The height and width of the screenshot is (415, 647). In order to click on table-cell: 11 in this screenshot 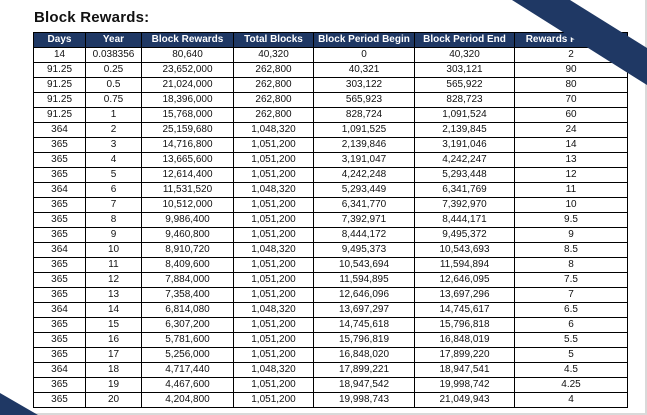, I will do `click(571, 190)`.